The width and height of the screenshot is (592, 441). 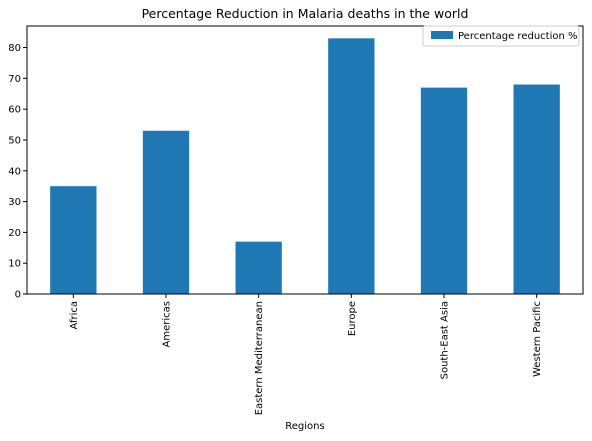 I want to click on x-tick-label: Western Pacific, so click(x=537, y=339).